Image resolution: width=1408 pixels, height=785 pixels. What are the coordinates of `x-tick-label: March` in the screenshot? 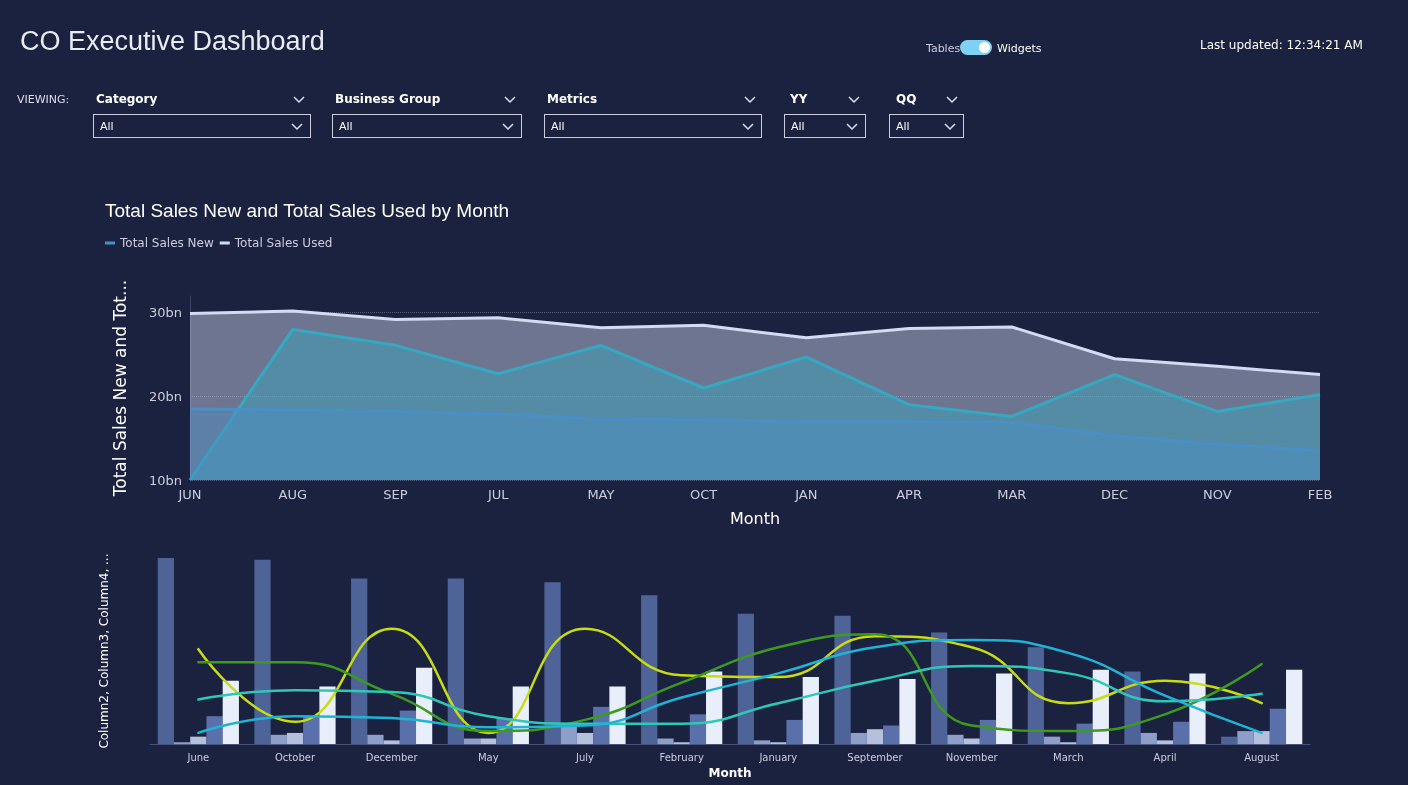 It's located at (1068, 757).